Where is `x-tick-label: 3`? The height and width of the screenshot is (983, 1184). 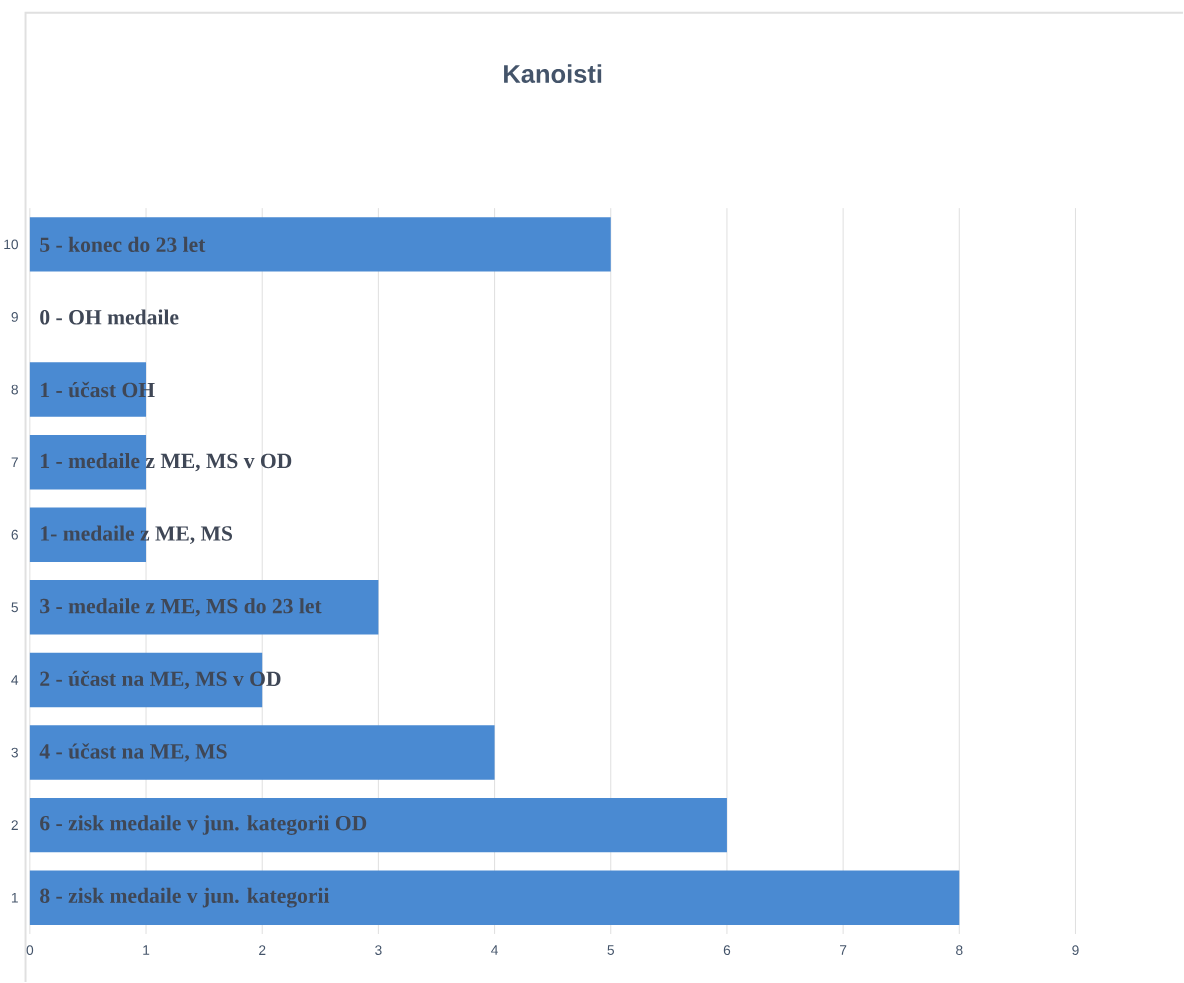
x-tick-label: 3 is located at coordinates (378, 950).